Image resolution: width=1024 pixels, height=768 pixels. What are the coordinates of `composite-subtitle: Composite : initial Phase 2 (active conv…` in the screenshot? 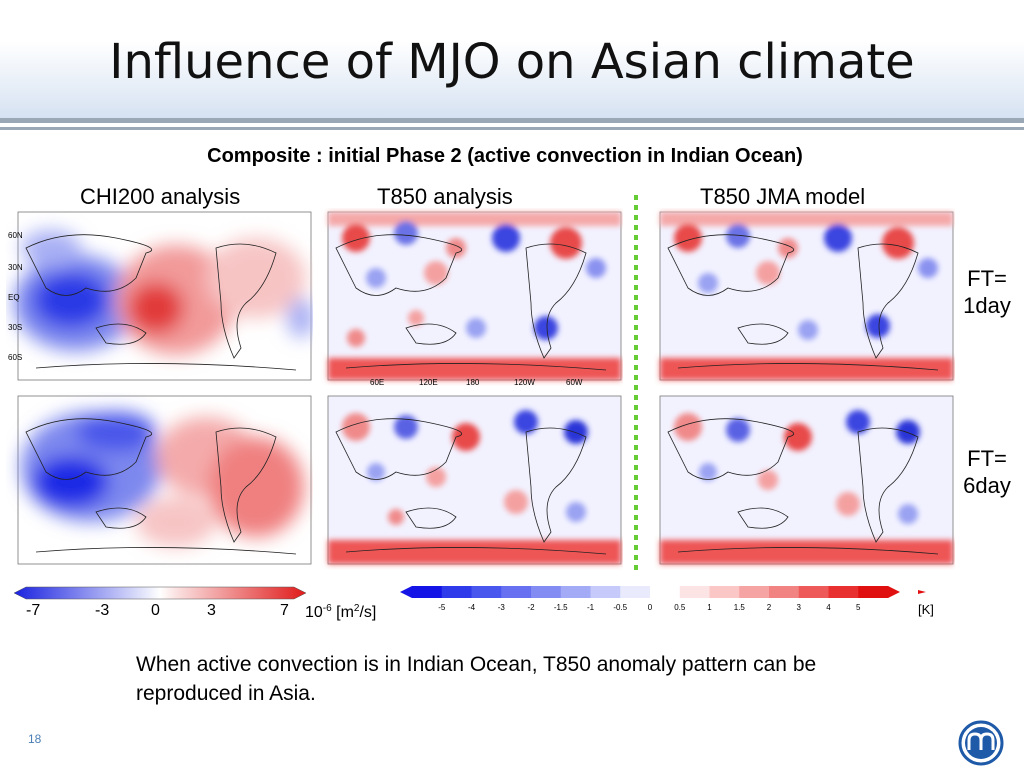 It's located at (505, 156).